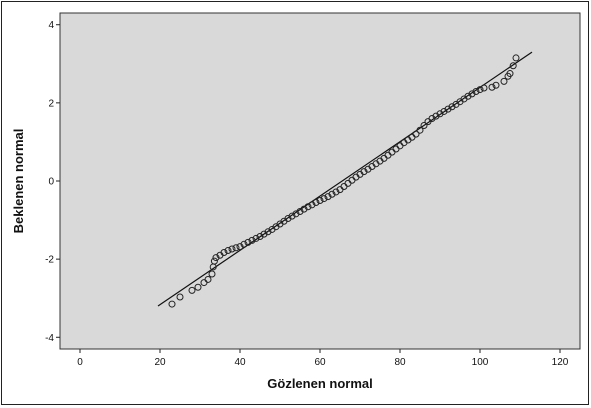 This screenshot has width=591, height=408. I want to click on x-axis: 0 20 40 60 80 100 120, so click(323, 358).